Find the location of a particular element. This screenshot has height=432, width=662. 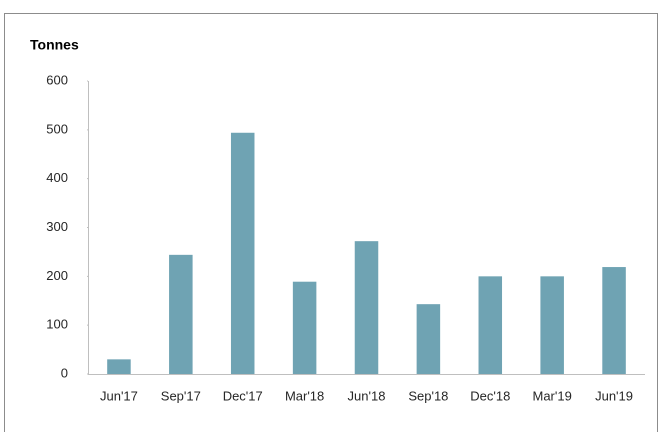

y-tick-label: 300 is located at coordinates (57, 226).